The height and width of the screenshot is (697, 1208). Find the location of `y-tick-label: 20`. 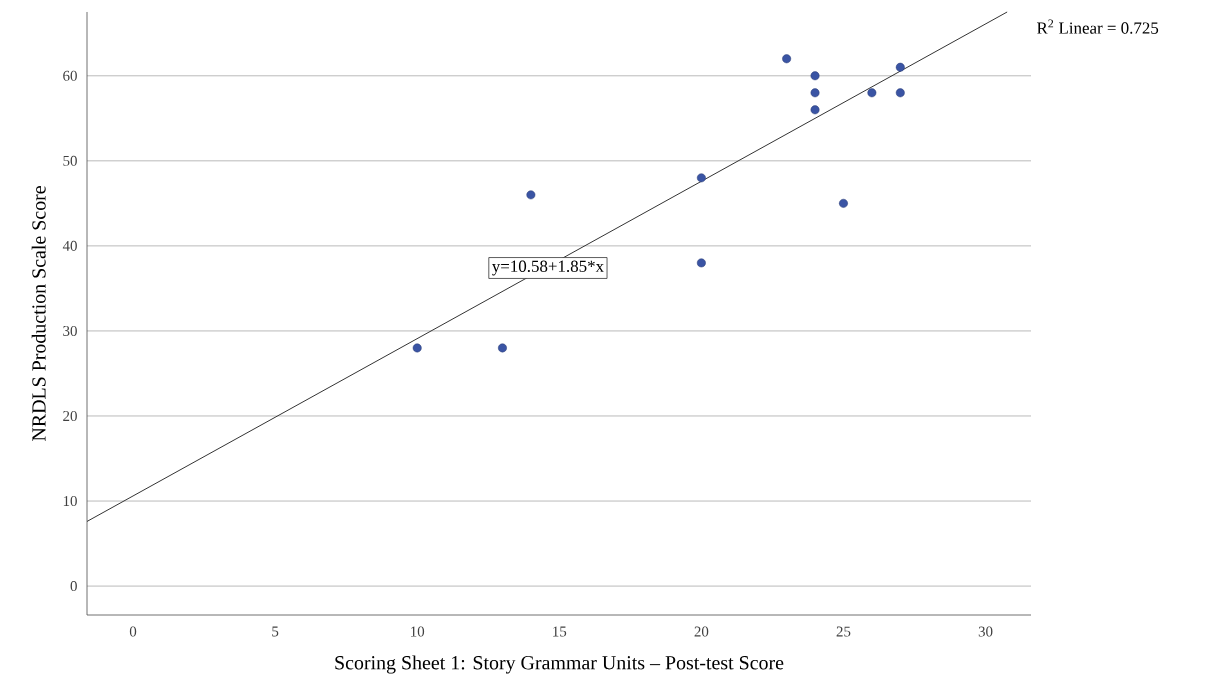

y-tick-label: 20 is located at coordinates (70, 416).